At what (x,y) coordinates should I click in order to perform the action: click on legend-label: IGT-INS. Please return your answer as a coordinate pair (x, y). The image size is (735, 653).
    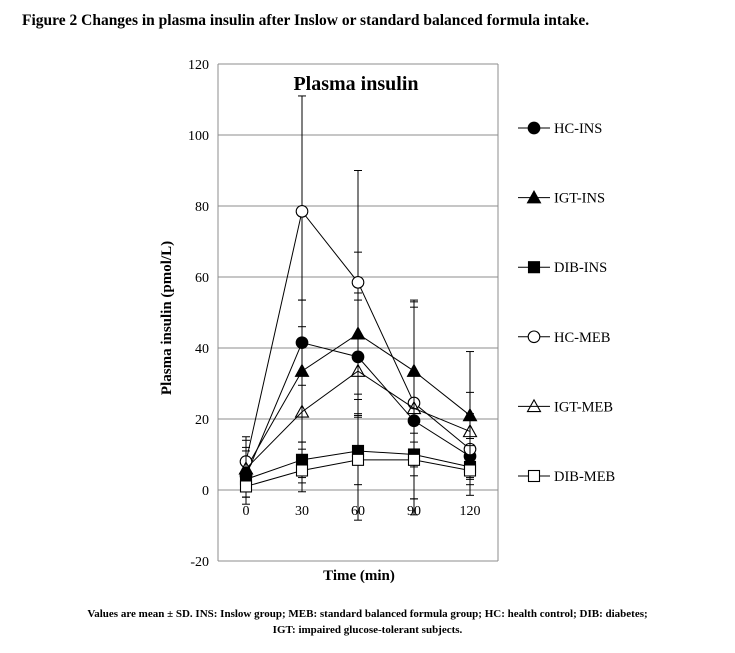
    Looking at the image, I should click on (579, 199).